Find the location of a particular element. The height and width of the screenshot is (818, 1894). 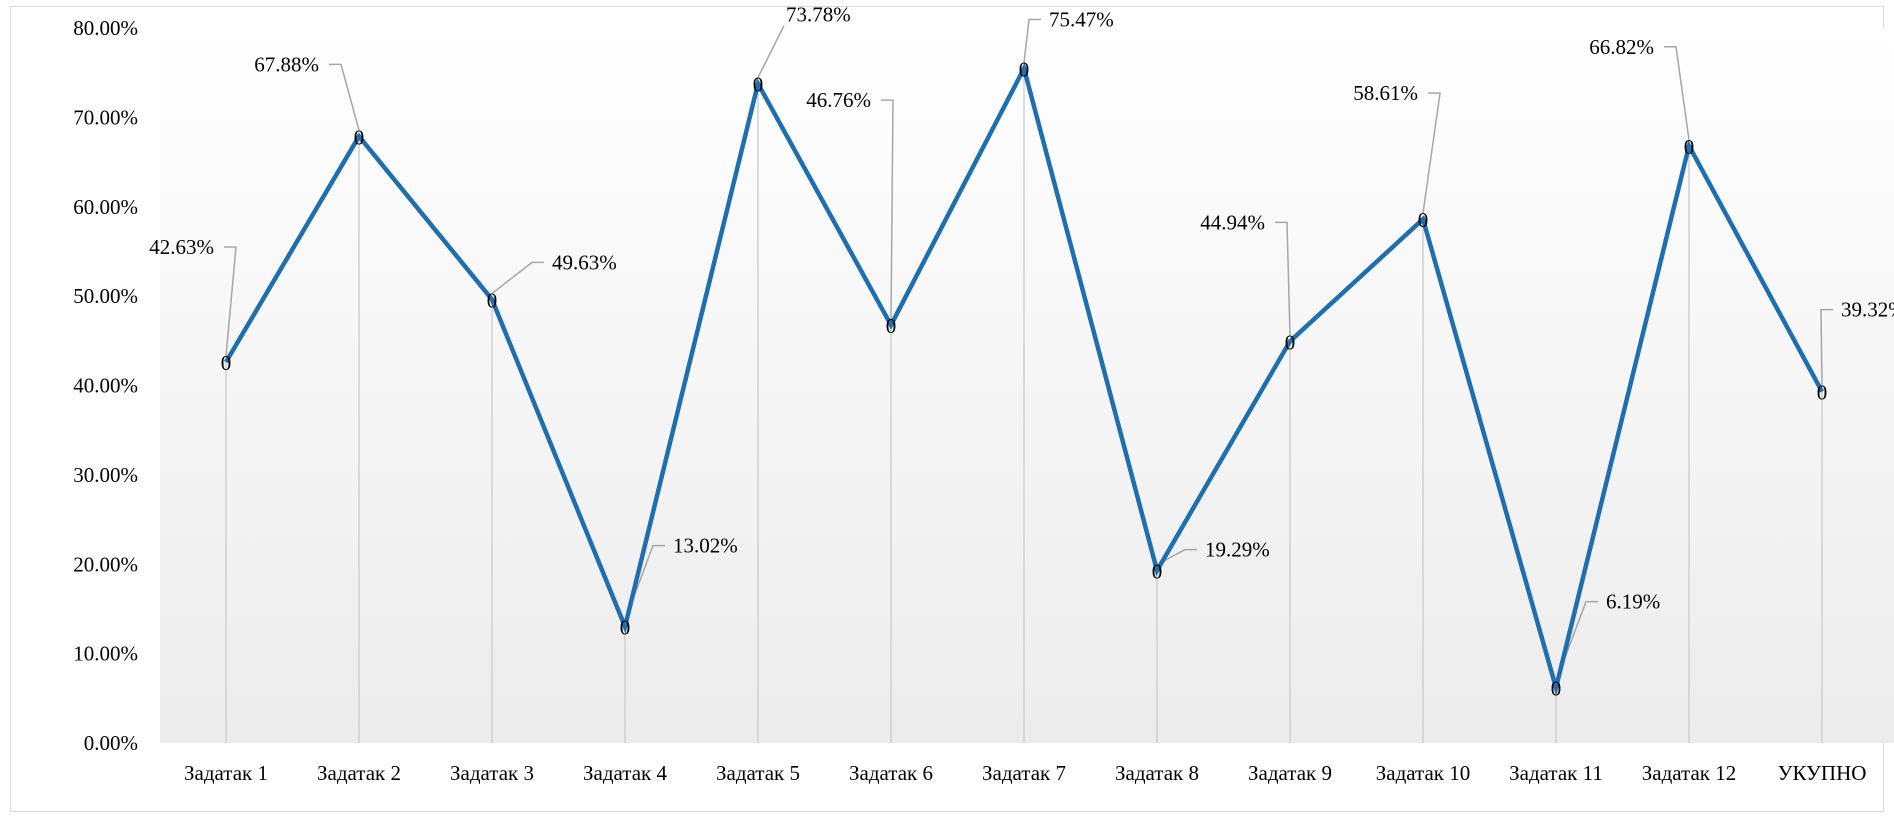

x-tick-label: Задатак 2 is located at coordinates (359, 773).